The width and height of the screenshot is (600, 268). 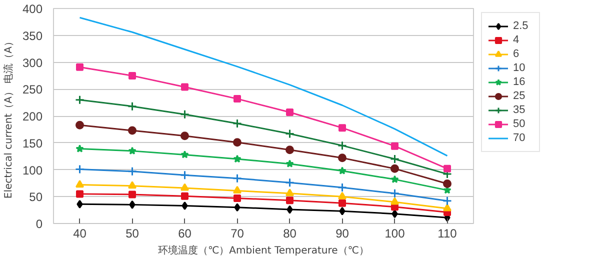 I want to click on y-tick-label: 150, so click(x=32, y=143).